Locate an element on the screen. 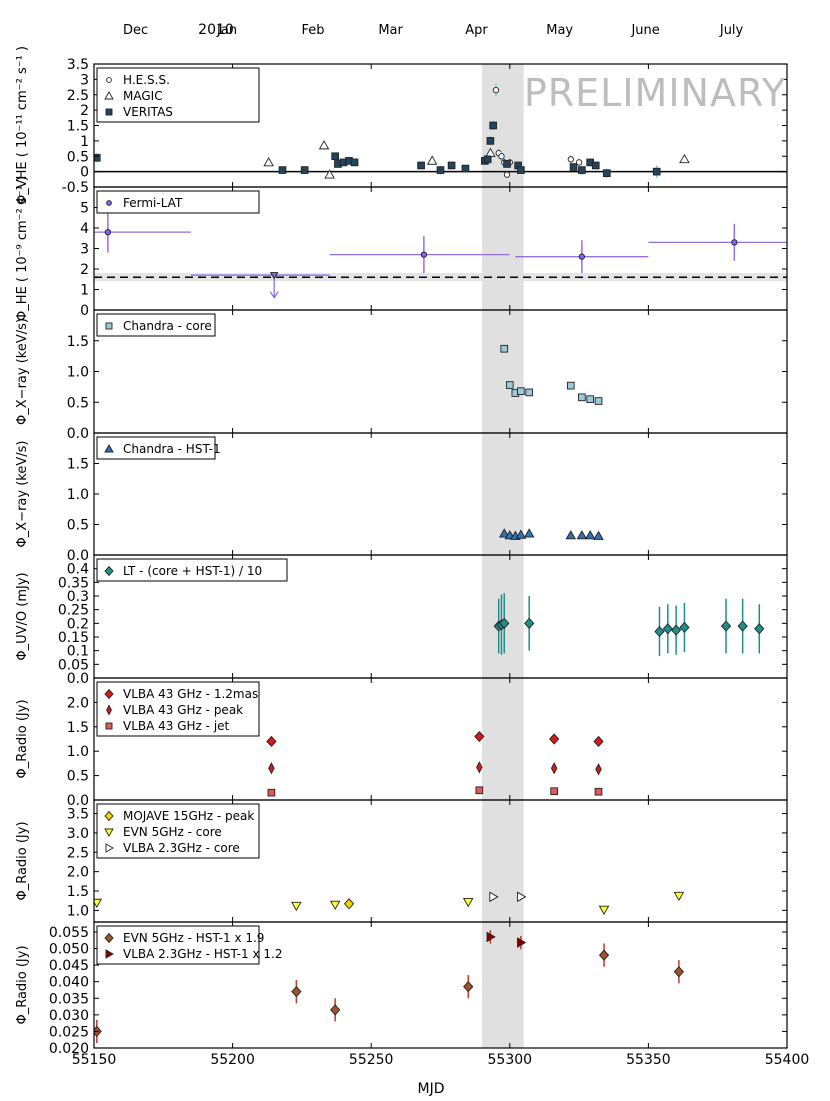  y-tick-label: 0.030 is located at coordinates (69, 1016).